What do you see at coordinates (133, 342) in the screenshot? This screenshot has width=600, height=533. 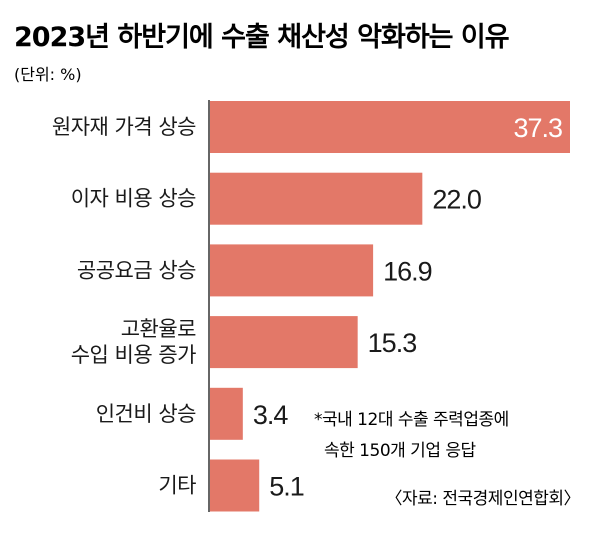 I see `category-label-3: 고환율로 수입 비용 증가` at bounding box center [133, 342].